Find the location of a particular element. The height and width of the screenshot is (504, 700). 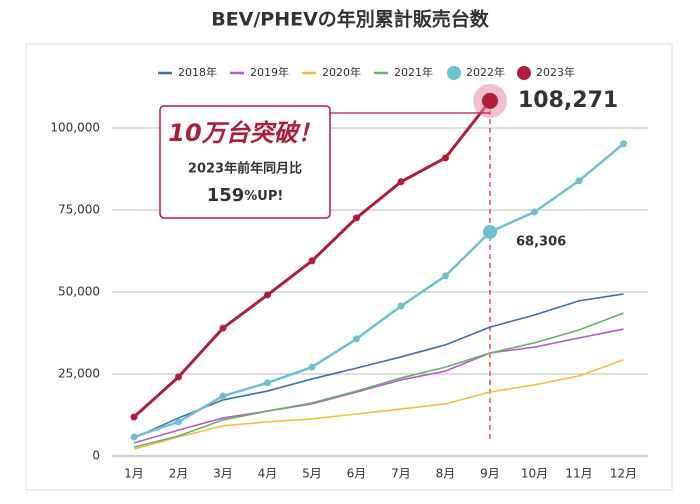

y-tick-label: 25,000 is located at coordinates (79, 374).